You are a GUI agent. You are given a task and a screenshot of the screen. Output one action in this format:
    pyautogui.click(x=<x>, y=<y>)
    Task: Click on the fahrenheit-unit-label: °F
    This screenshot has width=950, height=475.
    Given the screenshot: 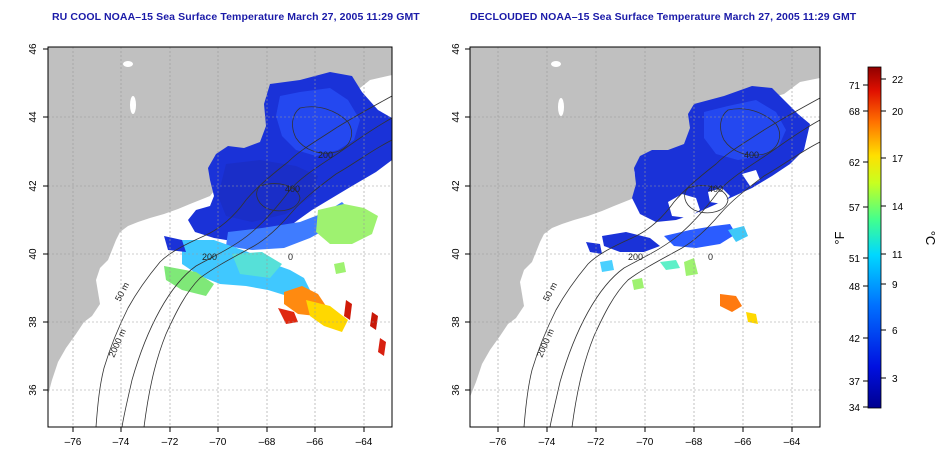 What is the action you would take?
    pyautogui.click(x=839, y=237)
    